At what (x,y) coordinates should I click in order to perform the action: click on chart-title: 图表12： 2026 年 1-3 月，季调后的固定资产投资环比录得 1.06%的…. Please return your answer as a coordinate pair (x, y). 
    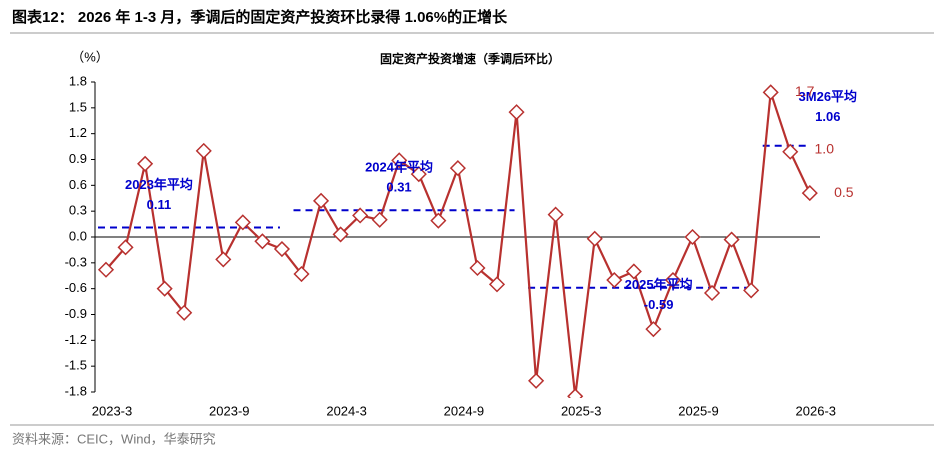
    Looking at the image, I should click on (260, 17).